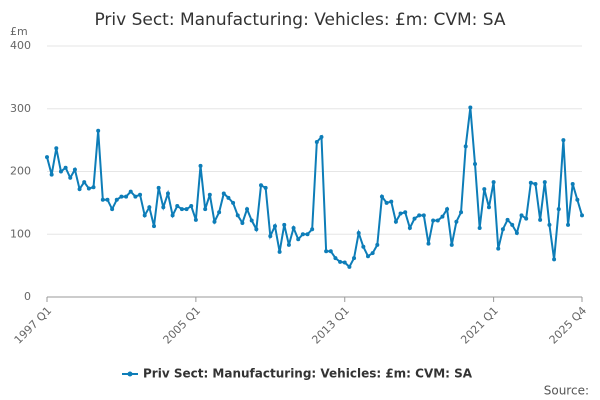 The height and width of the screenshot is (400, 600). I want to click on x-tick-label: 2005 Q1, so click(182, 325).